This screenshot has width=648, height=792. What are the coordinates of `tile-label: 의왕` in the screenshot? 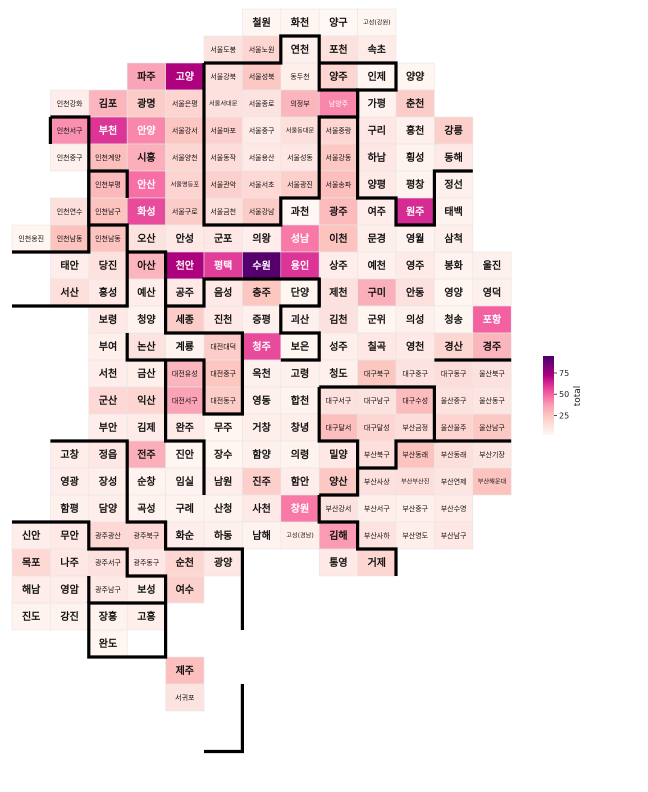 It's located at (261, 238).